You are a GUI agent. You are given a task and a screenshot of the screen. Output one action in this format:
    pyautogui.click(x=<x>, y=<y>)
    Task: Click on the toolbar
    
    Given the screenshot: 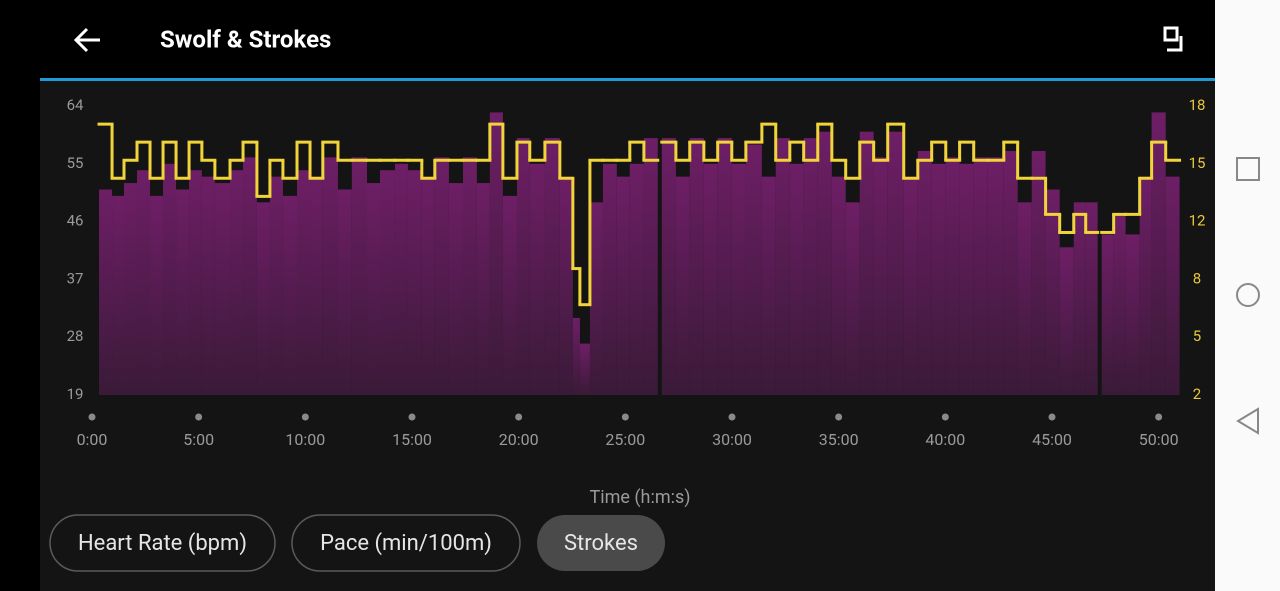 What is the action you would take?
    pyautogui.click(x=627, y=39)
    